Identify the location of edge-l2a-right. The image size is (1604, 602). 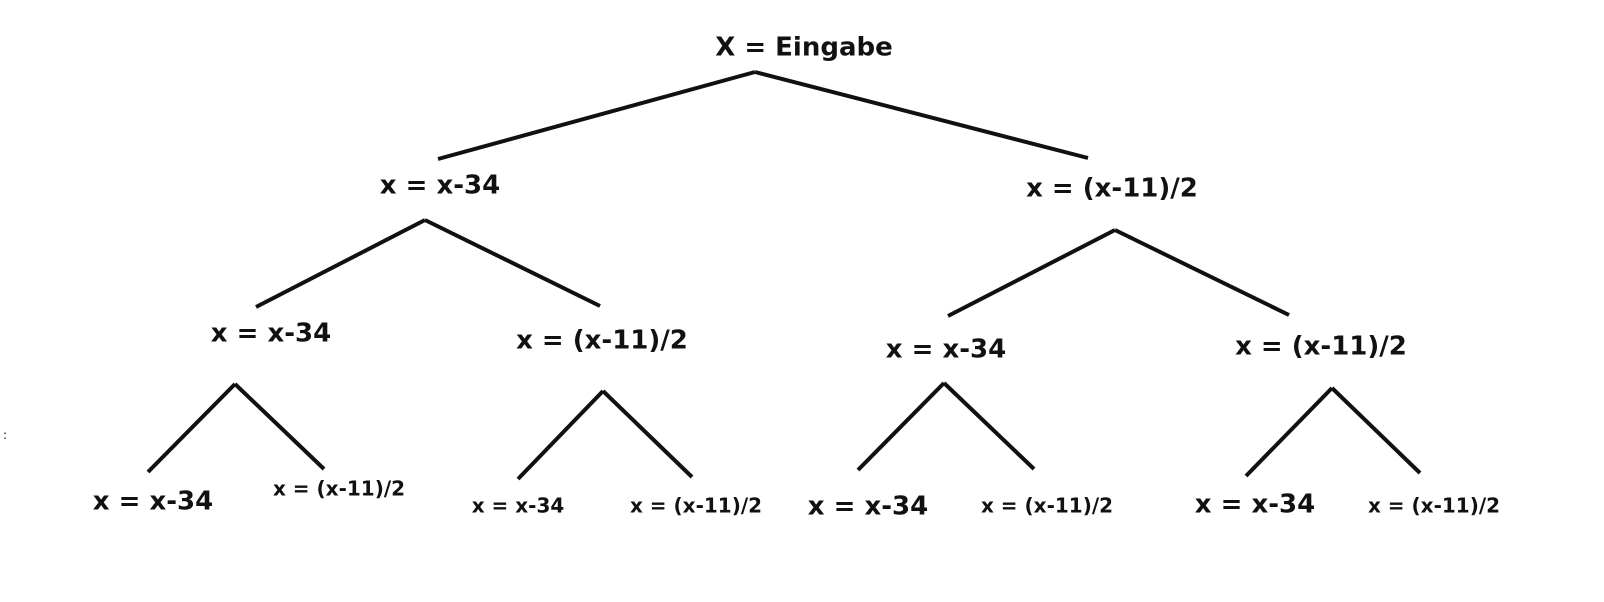
(279, 426).